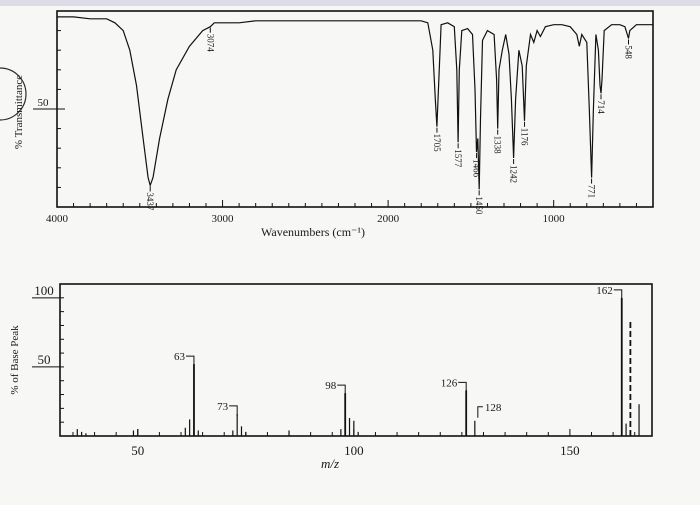  Describe the element at coordinates (601, 107) in the screenshot. I see `ir-peak-label: 714` at that location.